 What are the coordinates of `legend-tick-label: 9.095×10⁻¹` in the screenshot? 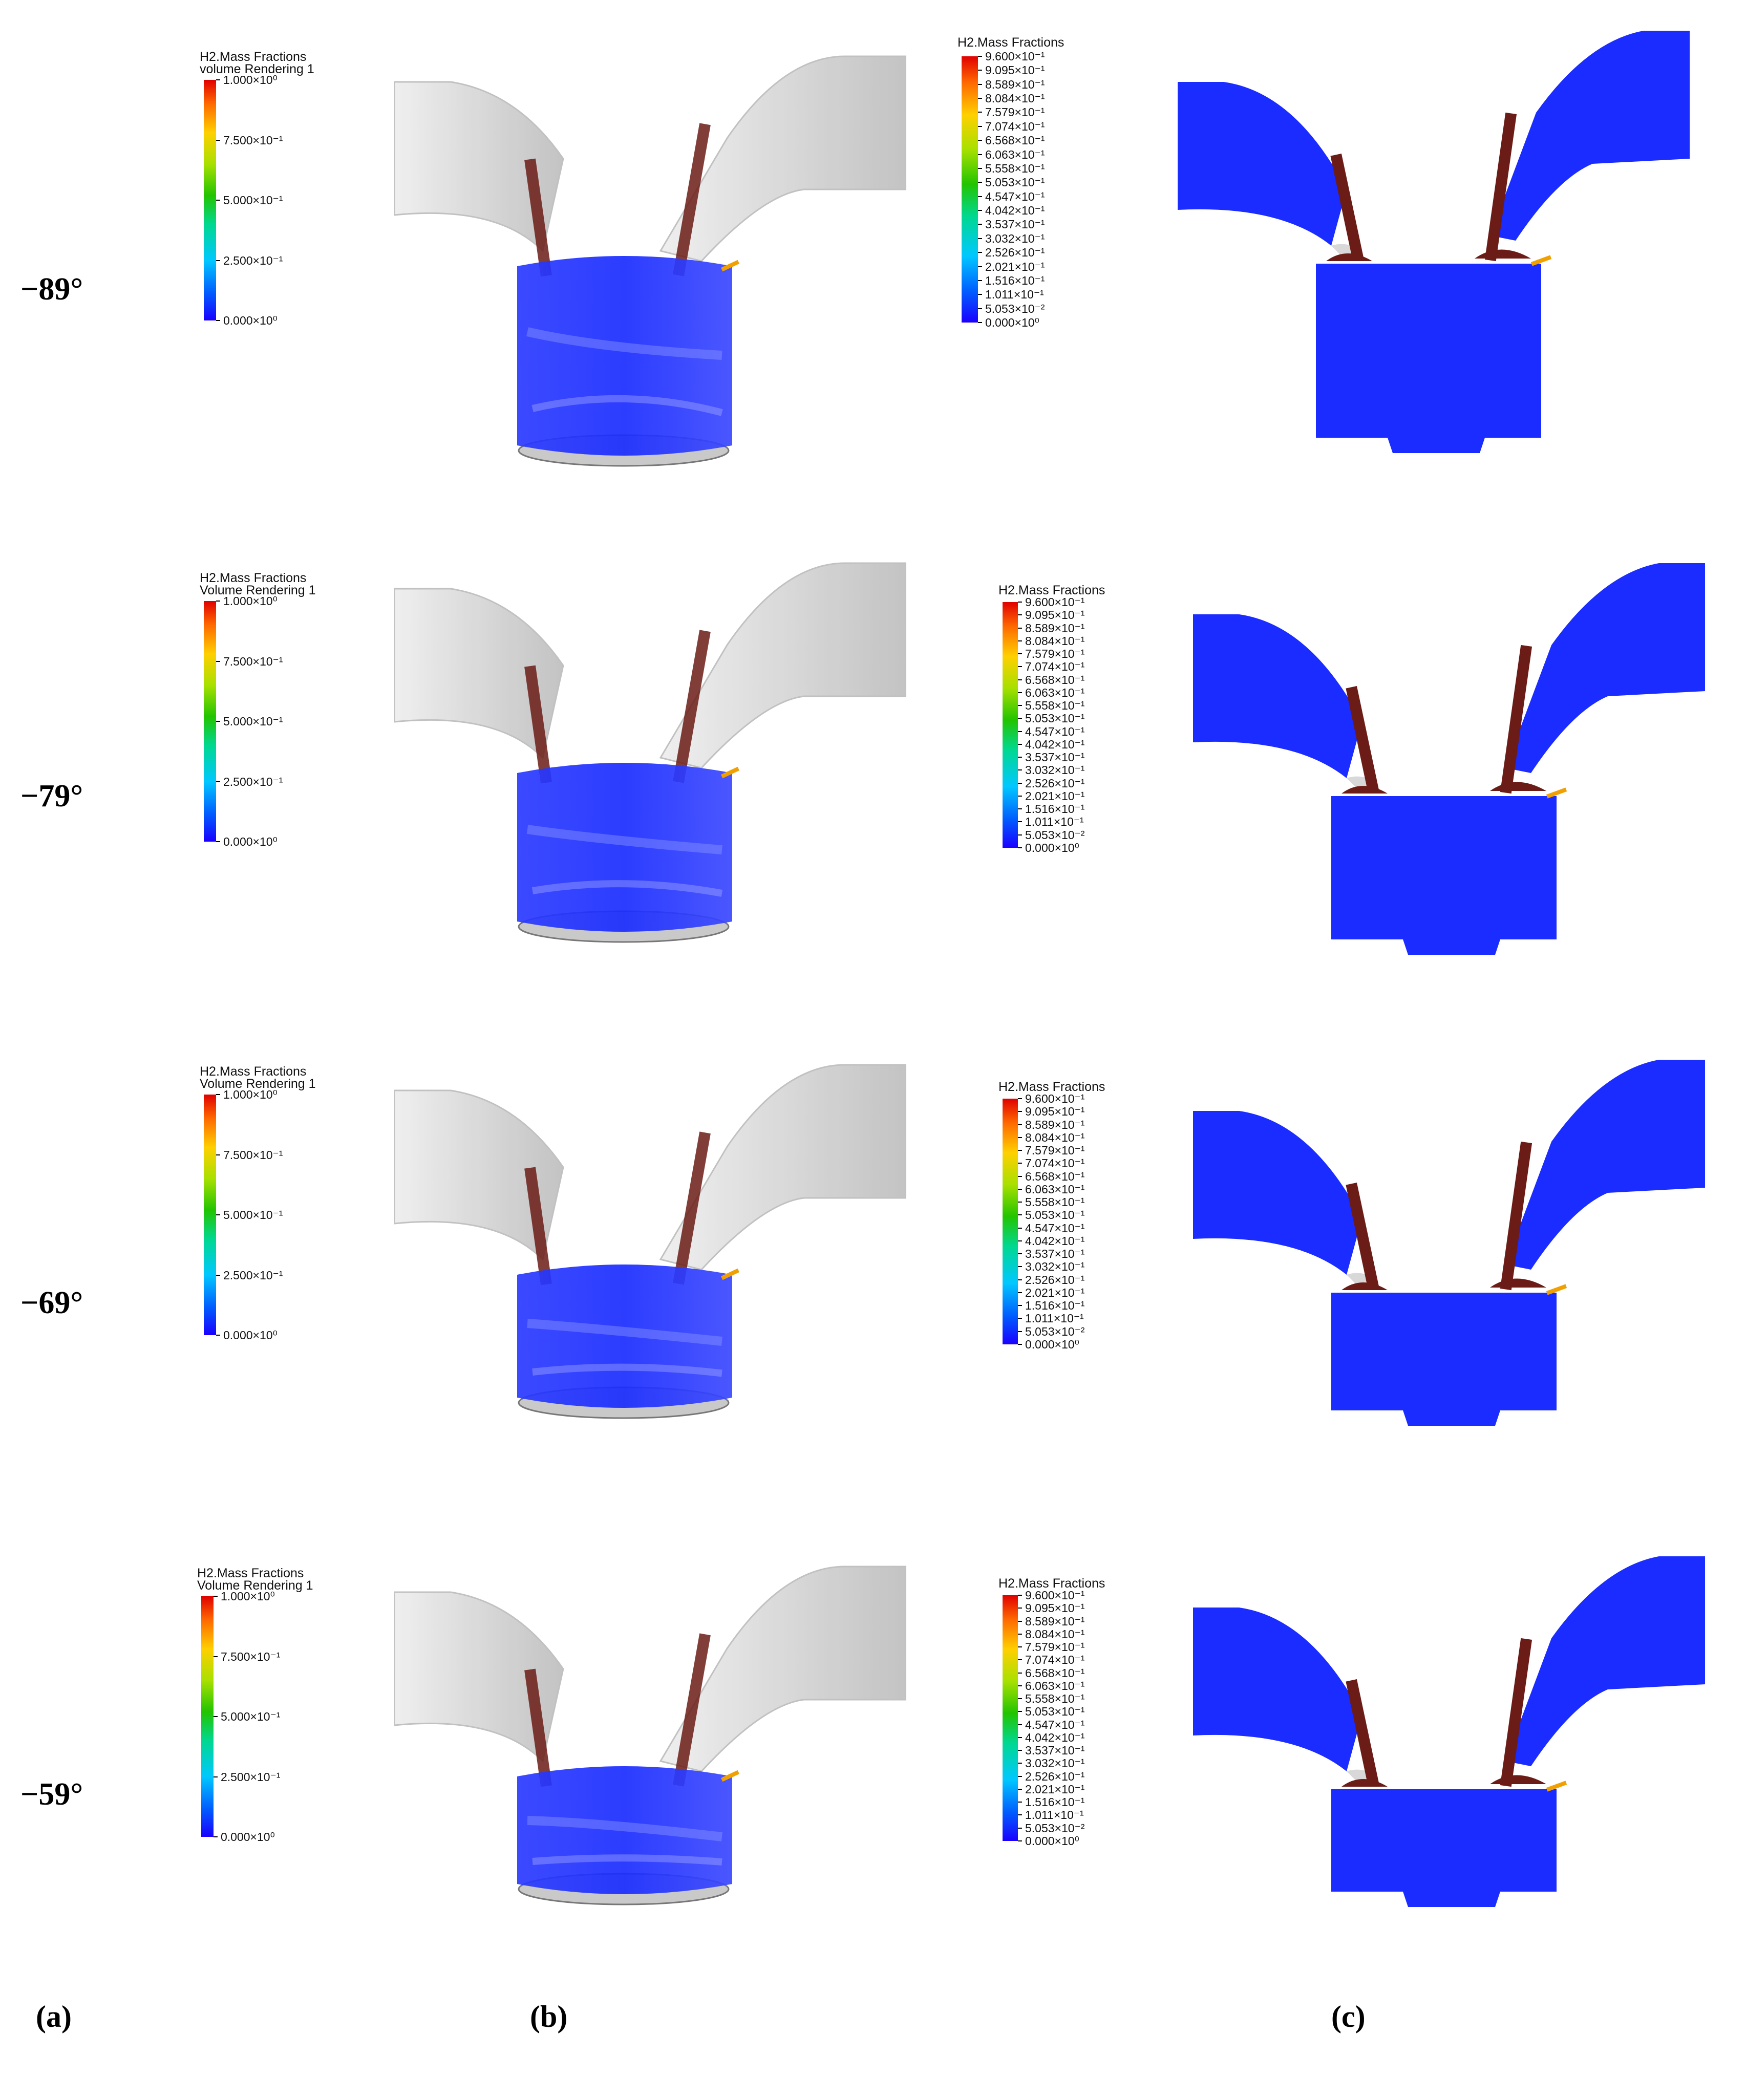 It's located at (1055, 1112).